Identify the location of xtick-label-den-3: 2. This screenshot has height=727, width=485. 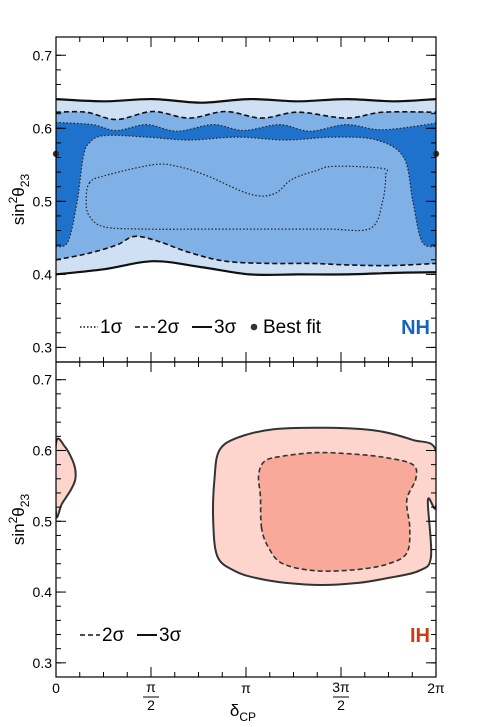
(341, 705).